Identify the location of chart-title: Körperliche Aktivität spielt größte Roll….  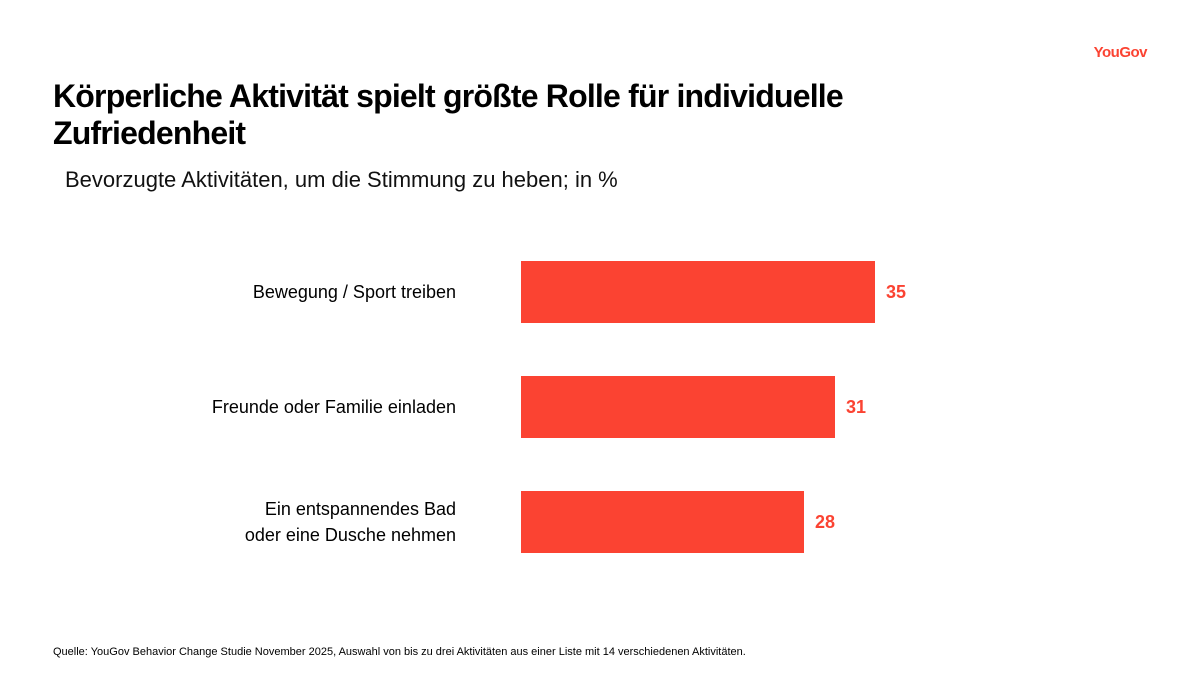
(448, 114).